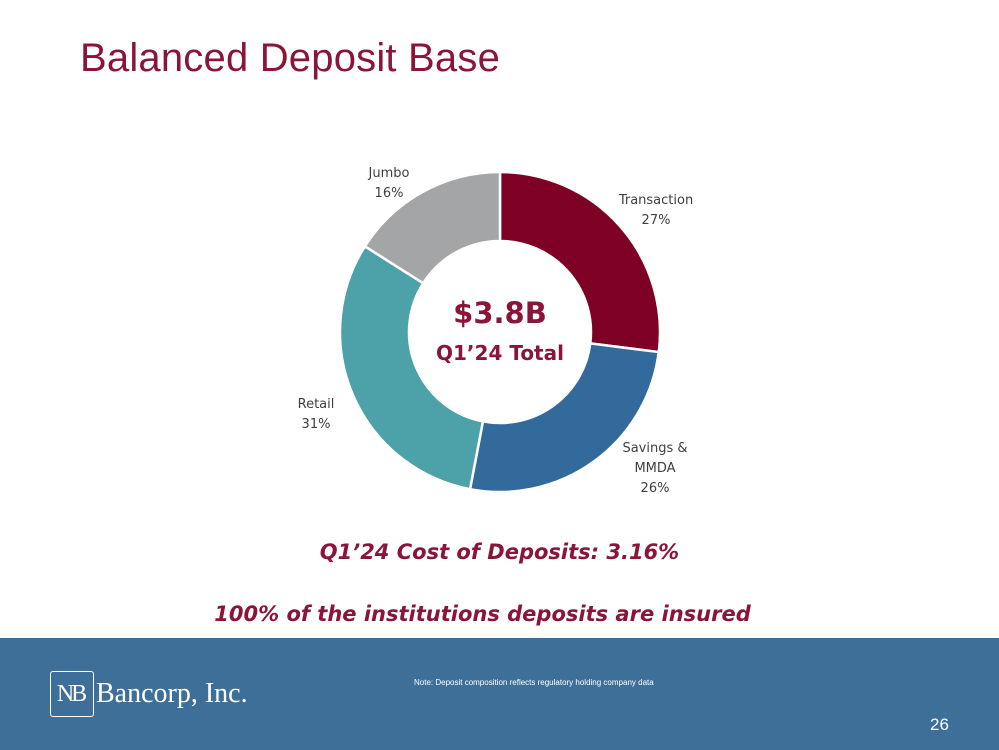 The width and height of the screenshot is (999, 750). I want to click on slice-label-jumbo: Jumbo 16%, so click(389, 184).